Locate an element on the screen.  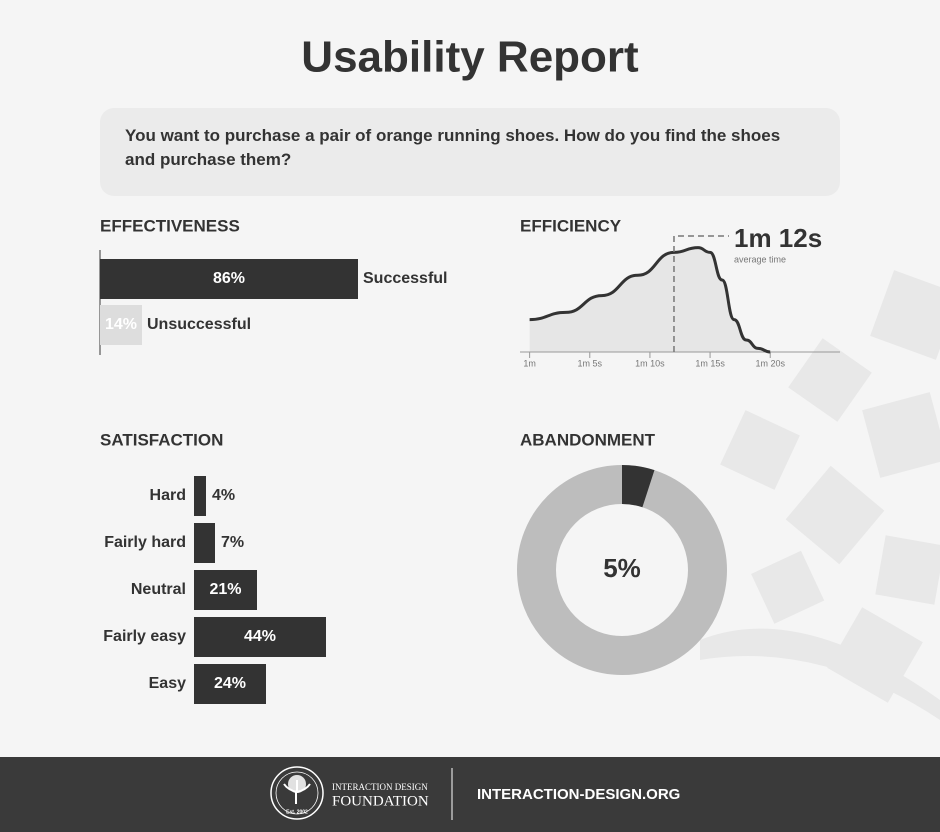
value-label: 24% is located at coordinates (230, 683).